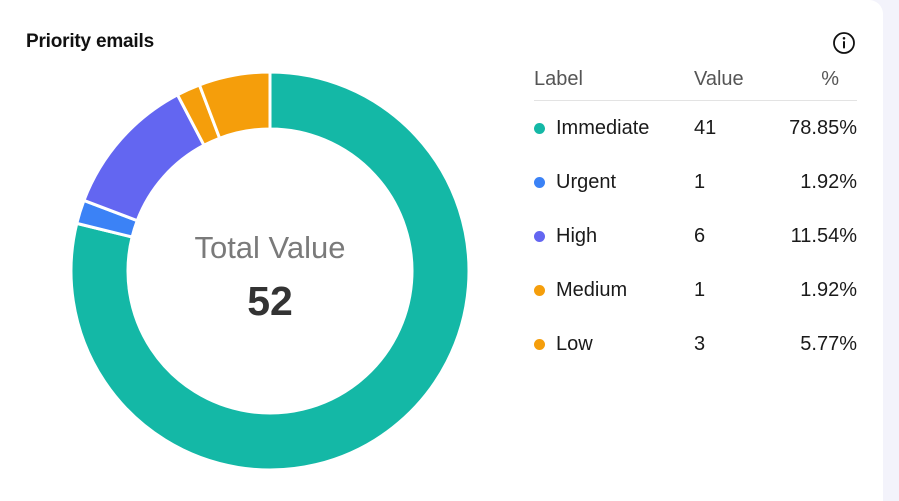  Describe the element at coordinates (586, 181) in the screenshot. I see `legend-label-urgent: Urgent` at that location.